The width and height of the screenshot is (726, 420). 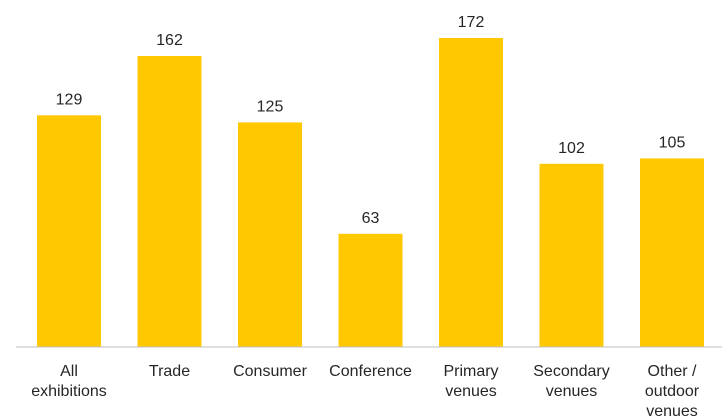 I want to click on category-label-6: Other / outdoor venues, so click(x=672, y=391).